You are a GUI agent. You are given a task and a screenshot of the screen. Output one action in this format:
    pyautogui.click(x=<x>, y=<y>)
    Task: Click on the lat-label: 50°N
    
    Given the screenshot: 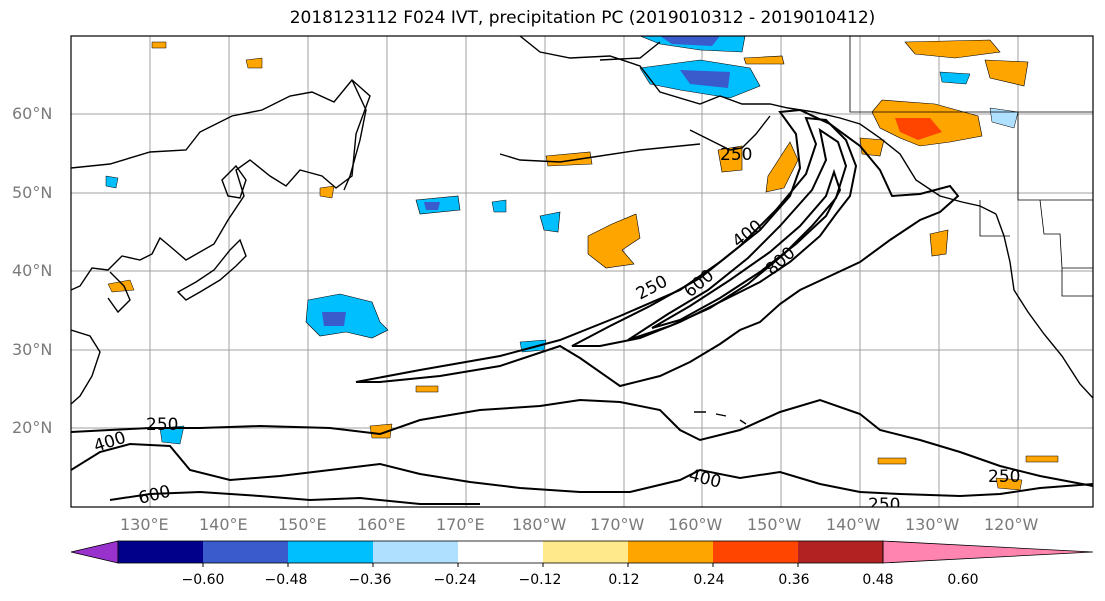 What is the action you would take?
    pyautogui.click(x=32, y=192)
    